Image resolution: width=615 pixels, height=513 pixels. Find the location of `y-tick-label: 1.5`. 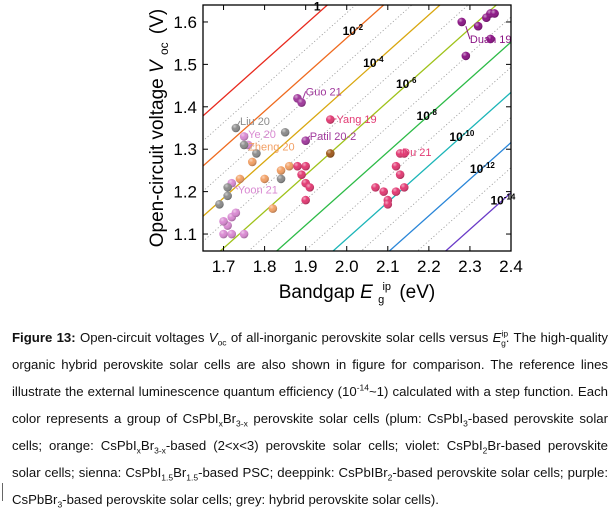

y-tick-label: 1.5 is located at coordinates (185, 64).